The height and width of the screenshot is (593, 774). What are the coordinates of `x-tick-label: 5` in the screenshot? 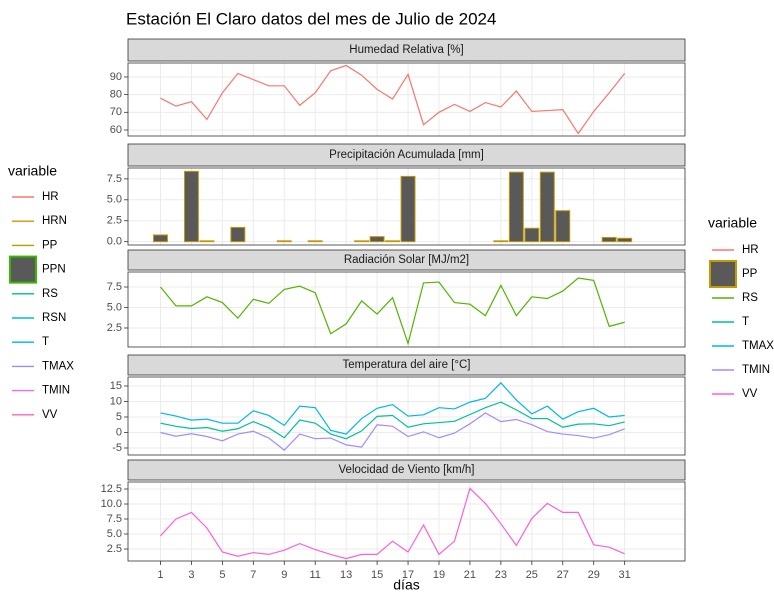 It's located at (222, 575).